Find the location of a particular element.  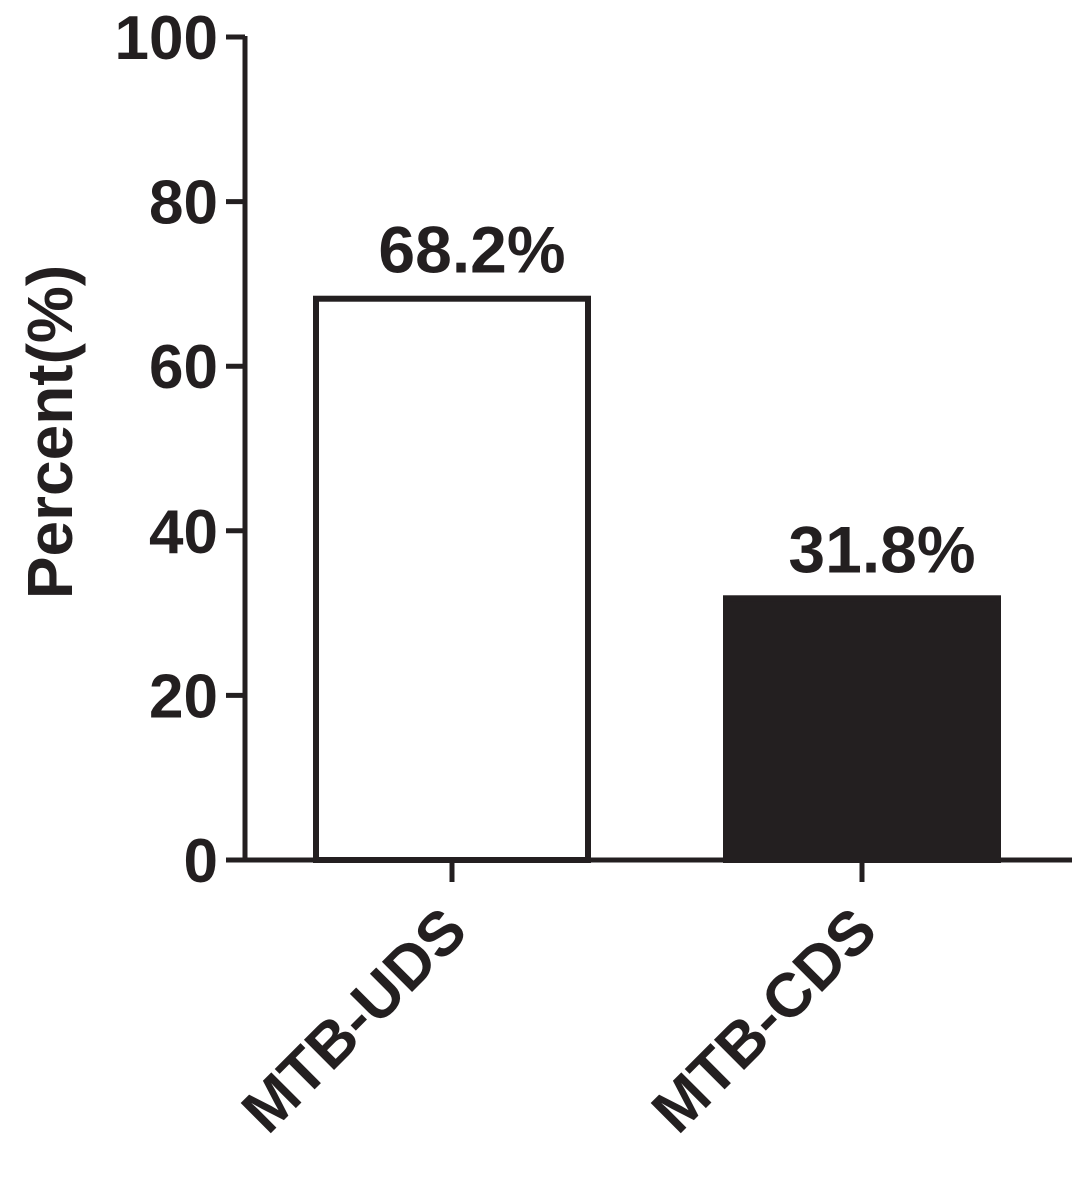

y-tick-label: 20 is located at coordinates (183, 696).